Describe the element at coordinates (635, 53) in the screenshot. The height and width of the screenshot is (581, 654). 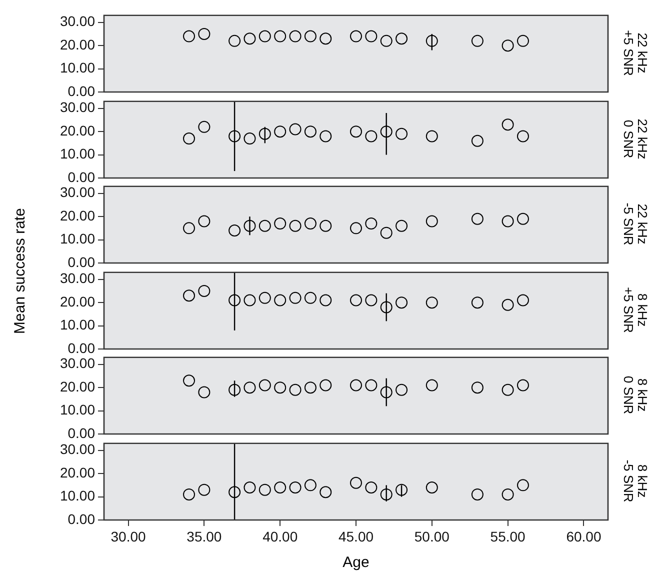
I see `y2-axis-title: 22 kHz +5 SNR` at that location.